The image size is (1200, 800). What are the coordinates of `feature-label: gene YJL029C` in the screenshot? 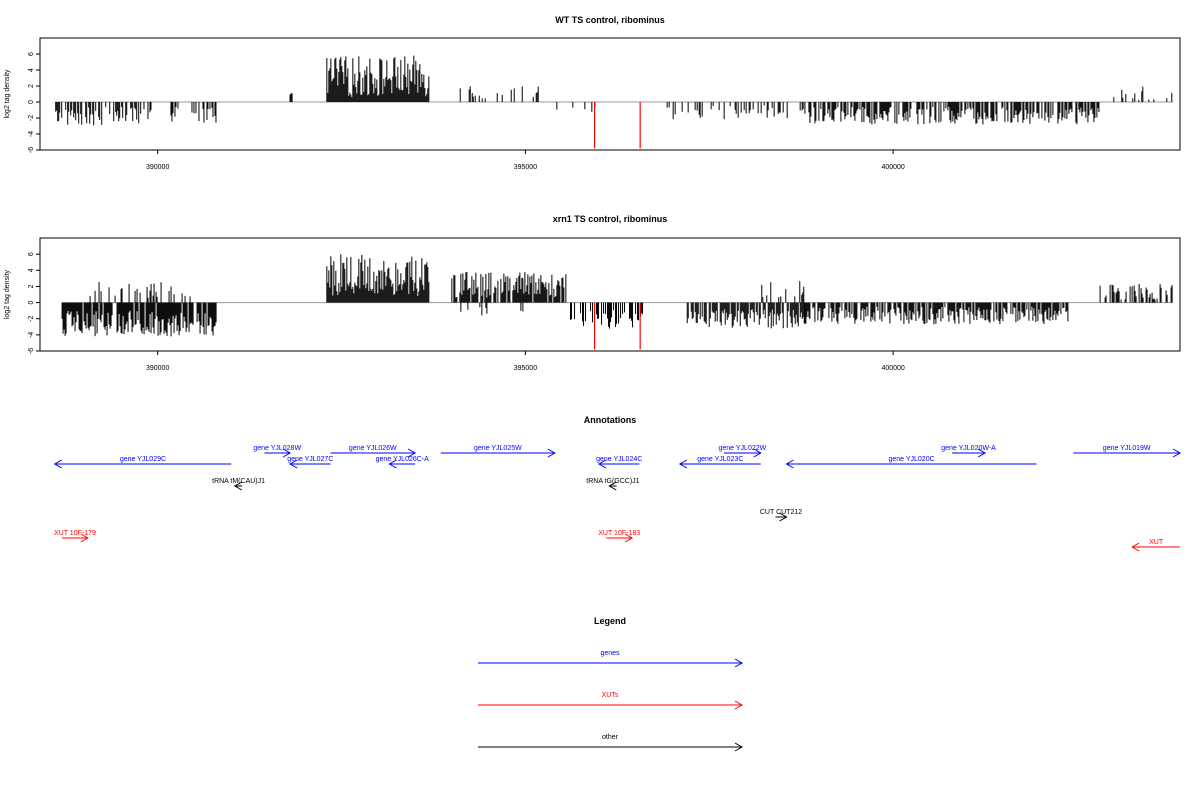 It's located at (143, 459).